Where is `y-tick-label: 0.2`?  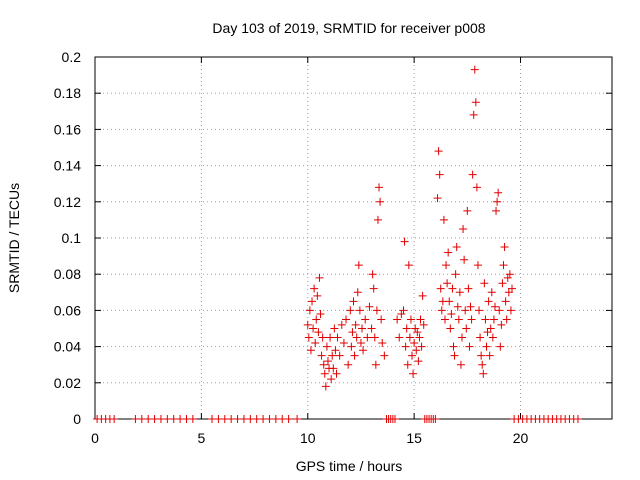
y-tick-label: 0.2 is located at coordinates (72, 57).